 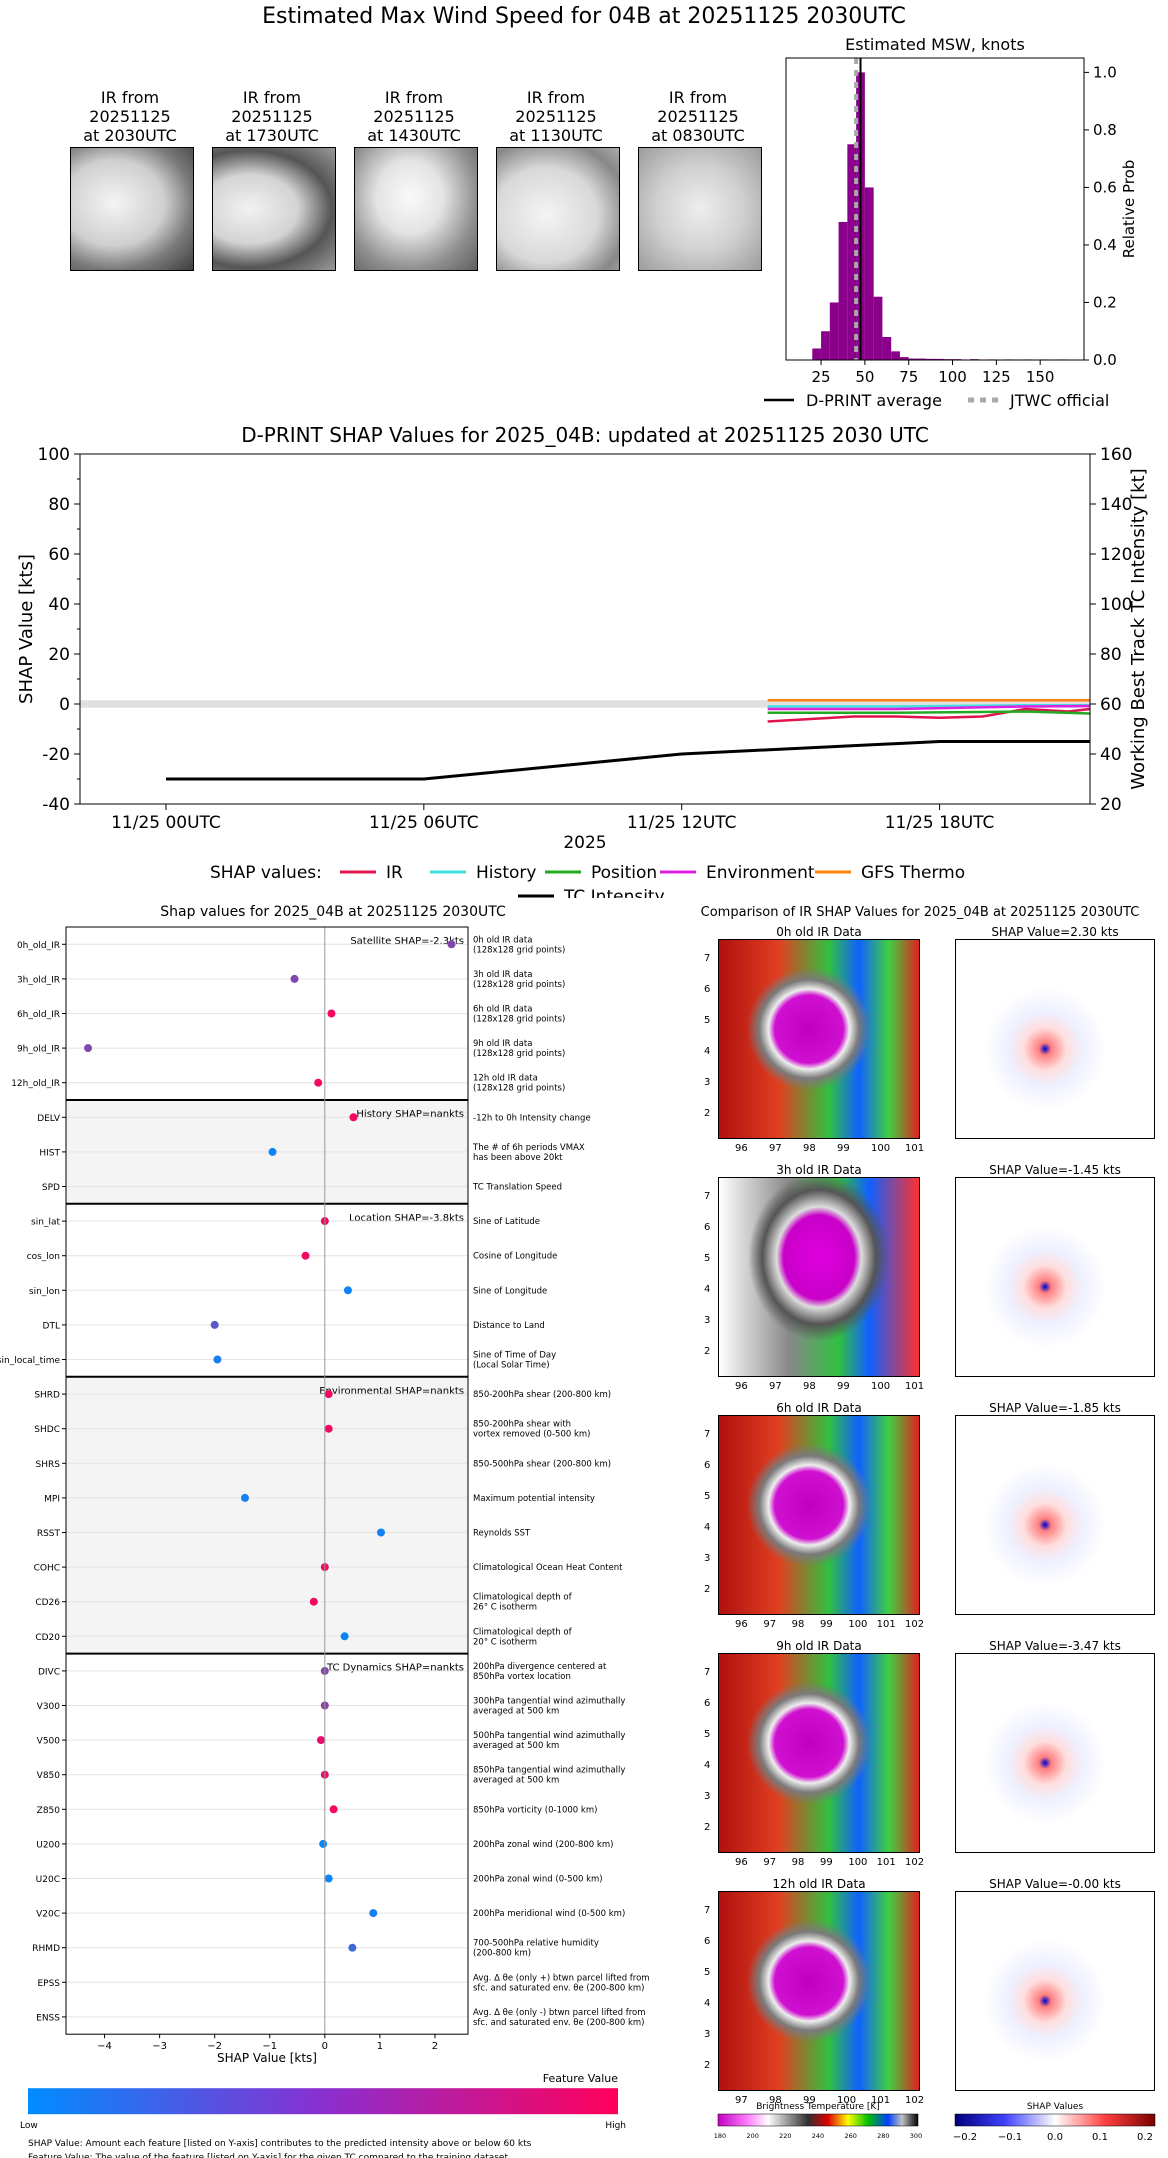 What do you see at coordinates (1059, 400) in the screenshot?
I see `legend-jtwc-label: JTWC official` at bounding box center [1059, 400].